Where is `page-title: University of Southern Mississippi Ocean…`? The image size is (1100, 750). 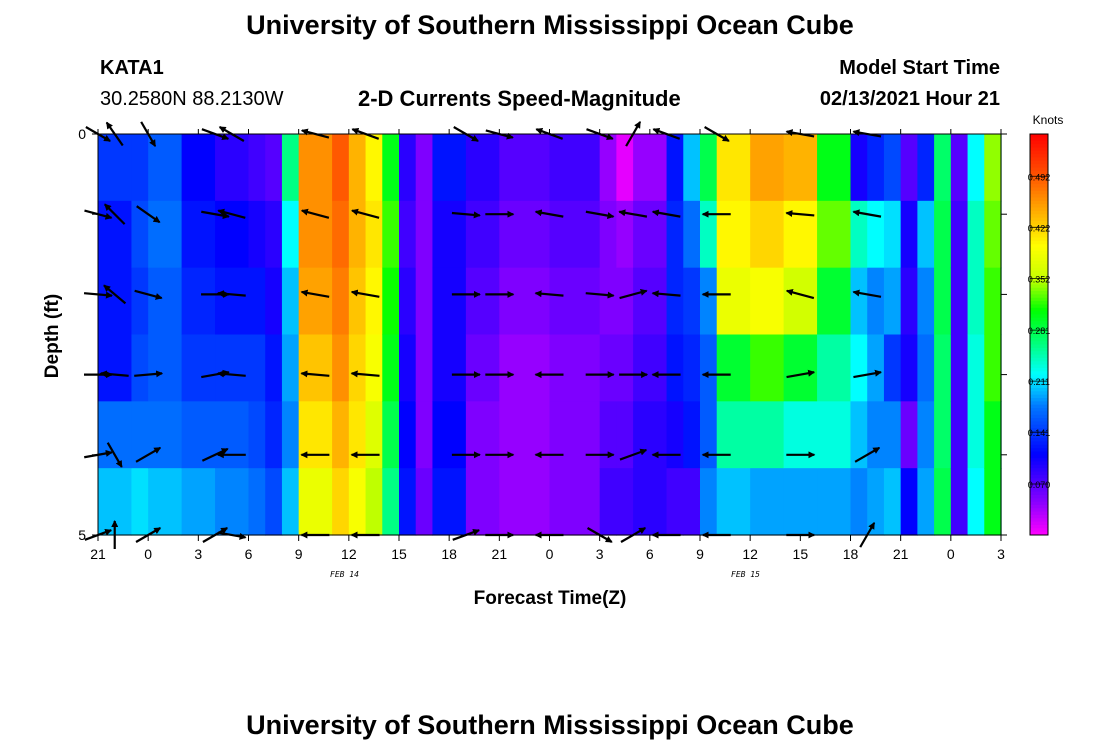 page-title: University of Southern Mississippi Ocean… is located at coordinates (550, 25).